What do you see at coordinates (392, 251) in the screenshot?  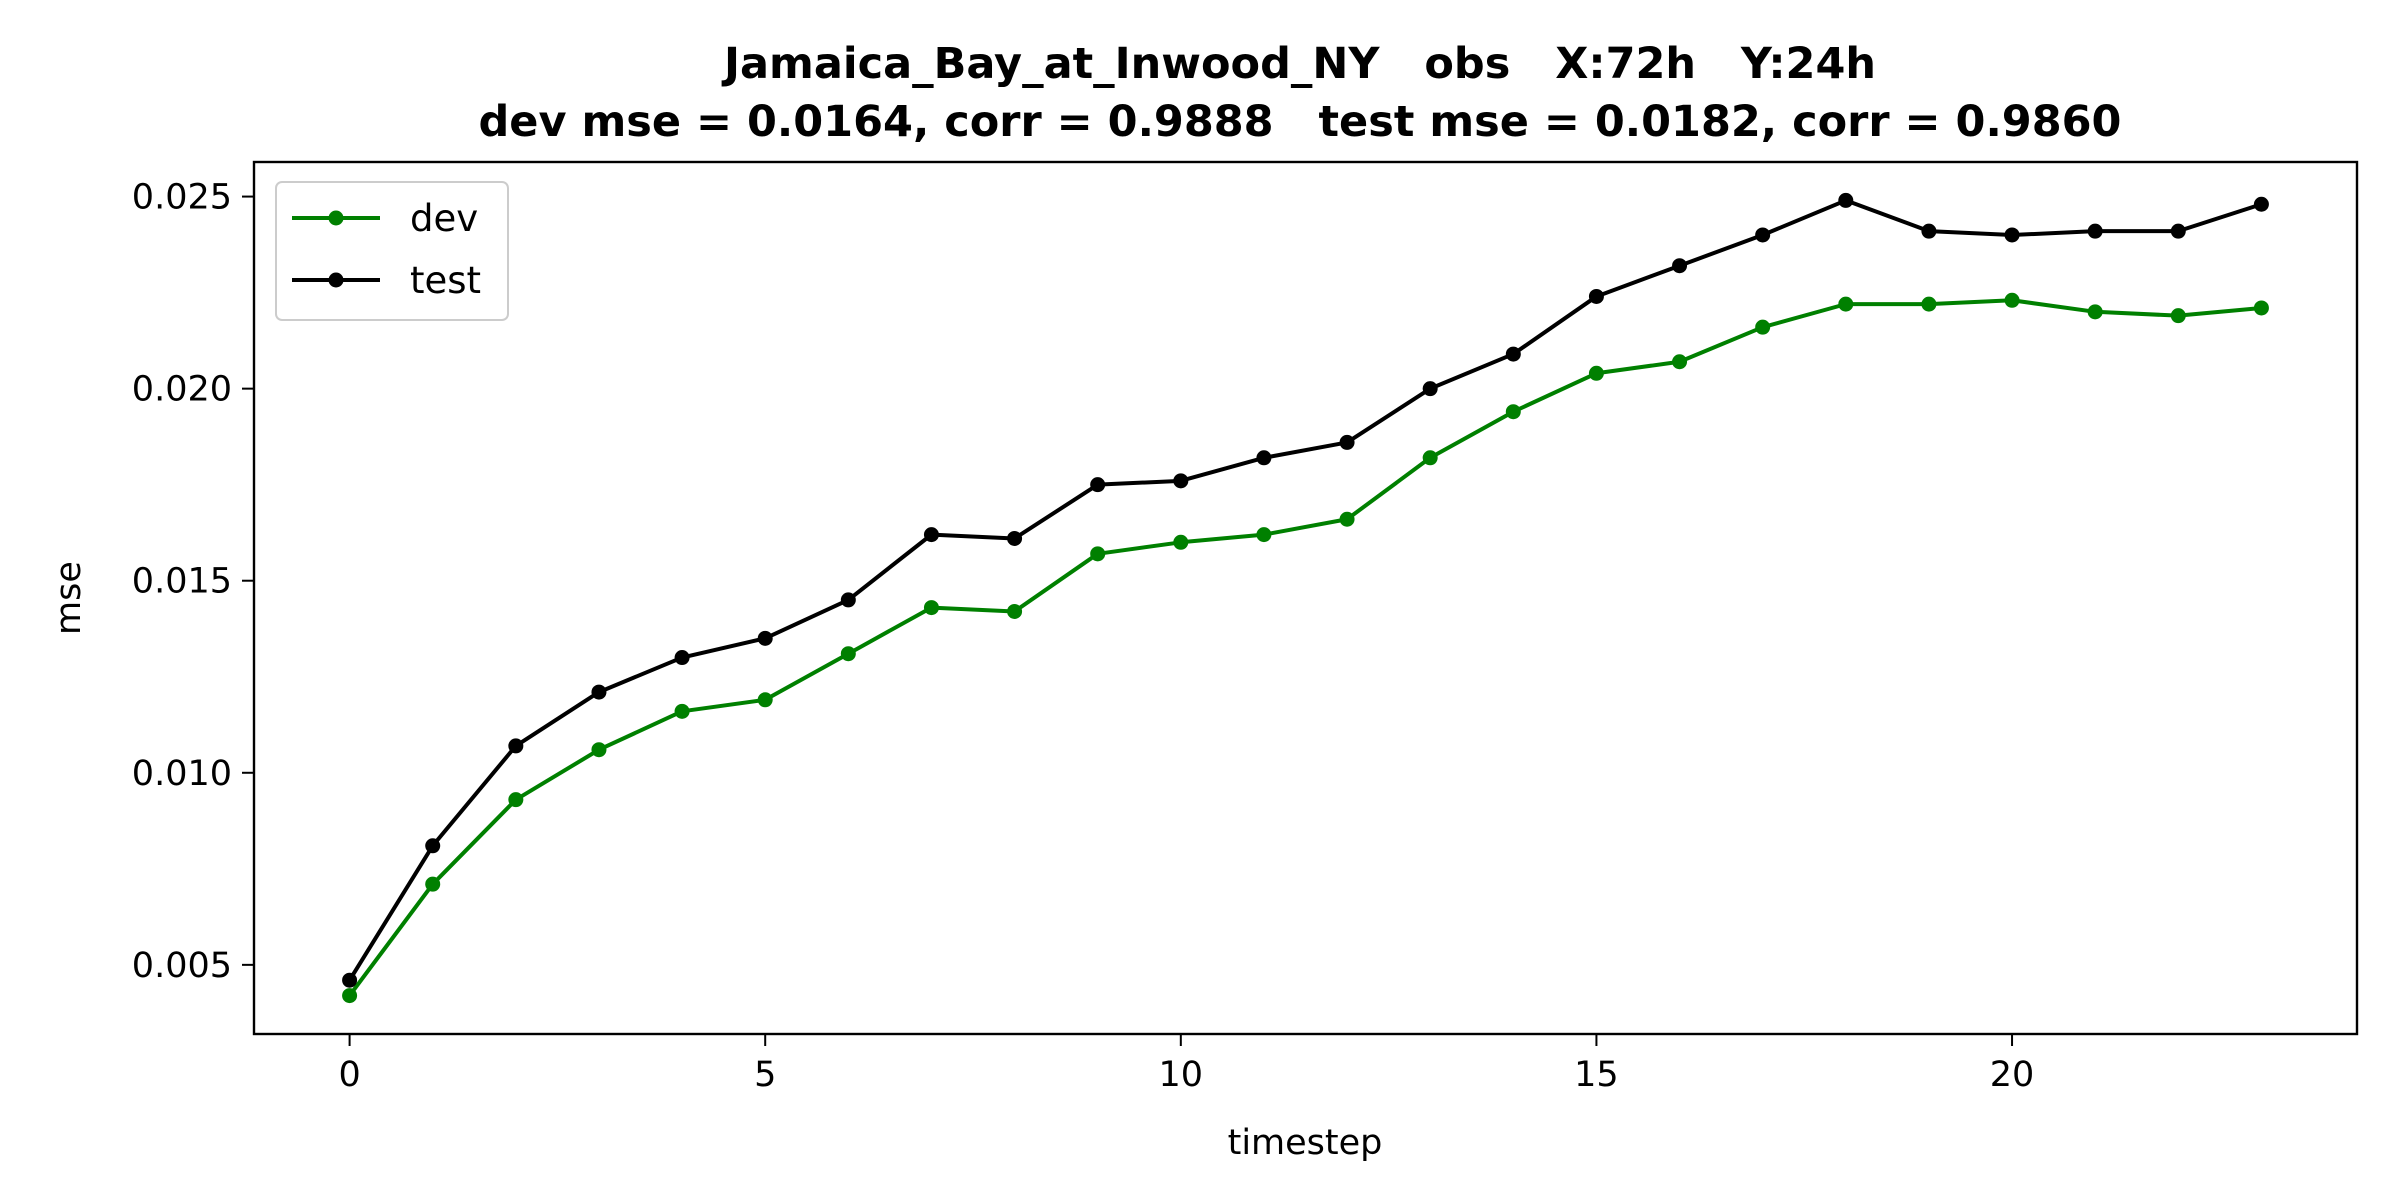 I see `legend: dev test` at bounding box center [392, 251].